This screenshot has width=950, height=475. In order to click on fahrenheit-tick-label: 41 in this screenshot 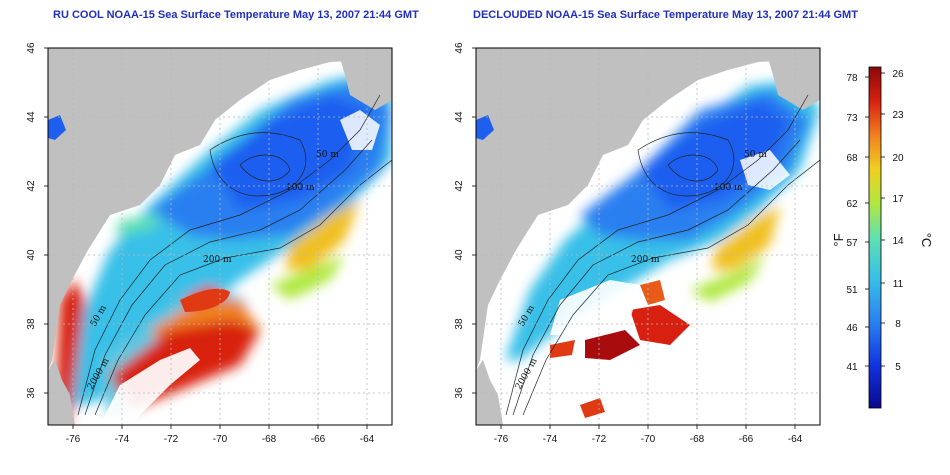, I will do `click(852, 367)`.